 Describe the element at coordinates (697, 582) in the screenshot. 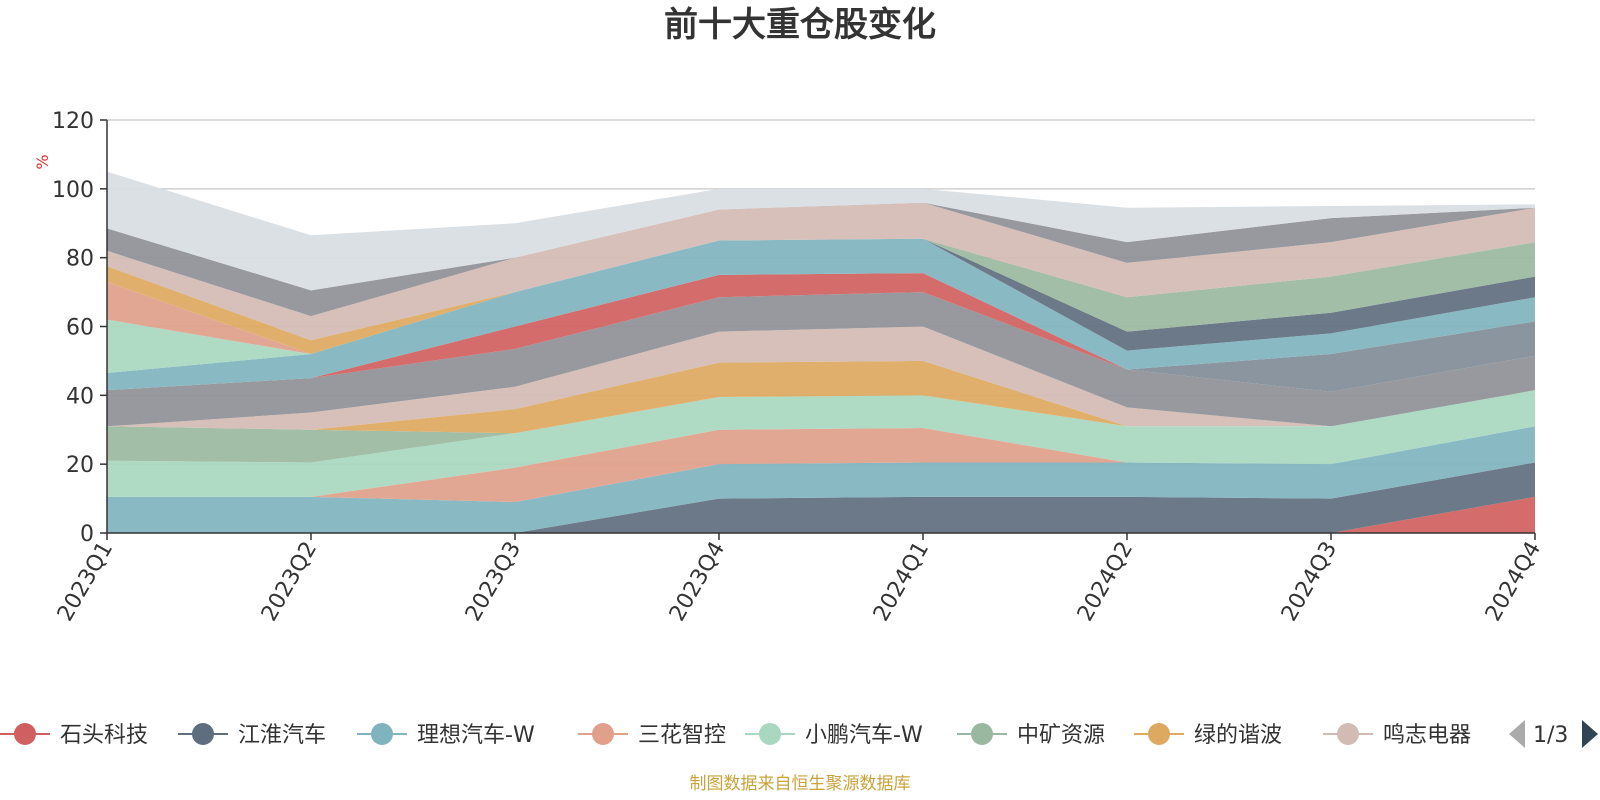

I see `x-tick-label: 2023Q4` at that location.